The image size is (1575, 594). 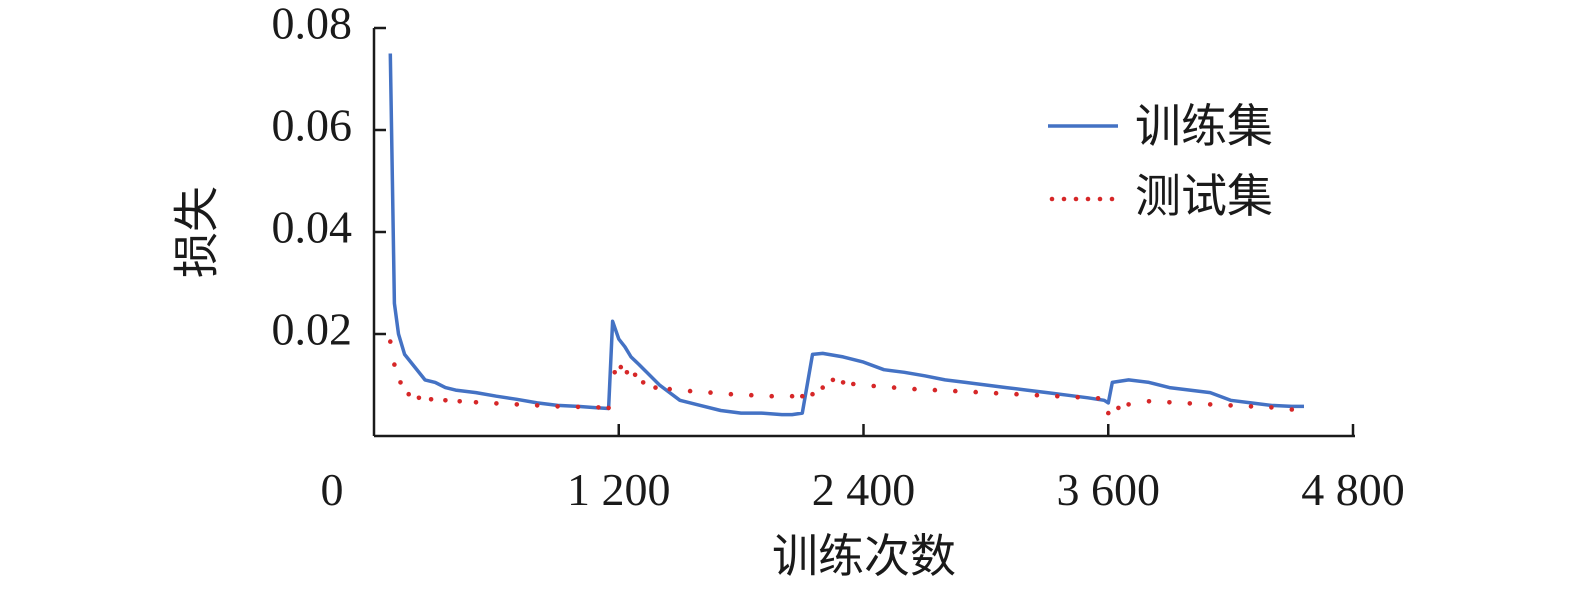 I want to click on y-ticks: 0.02 0.04 0.06 0.08, so click(x=329, y=177).